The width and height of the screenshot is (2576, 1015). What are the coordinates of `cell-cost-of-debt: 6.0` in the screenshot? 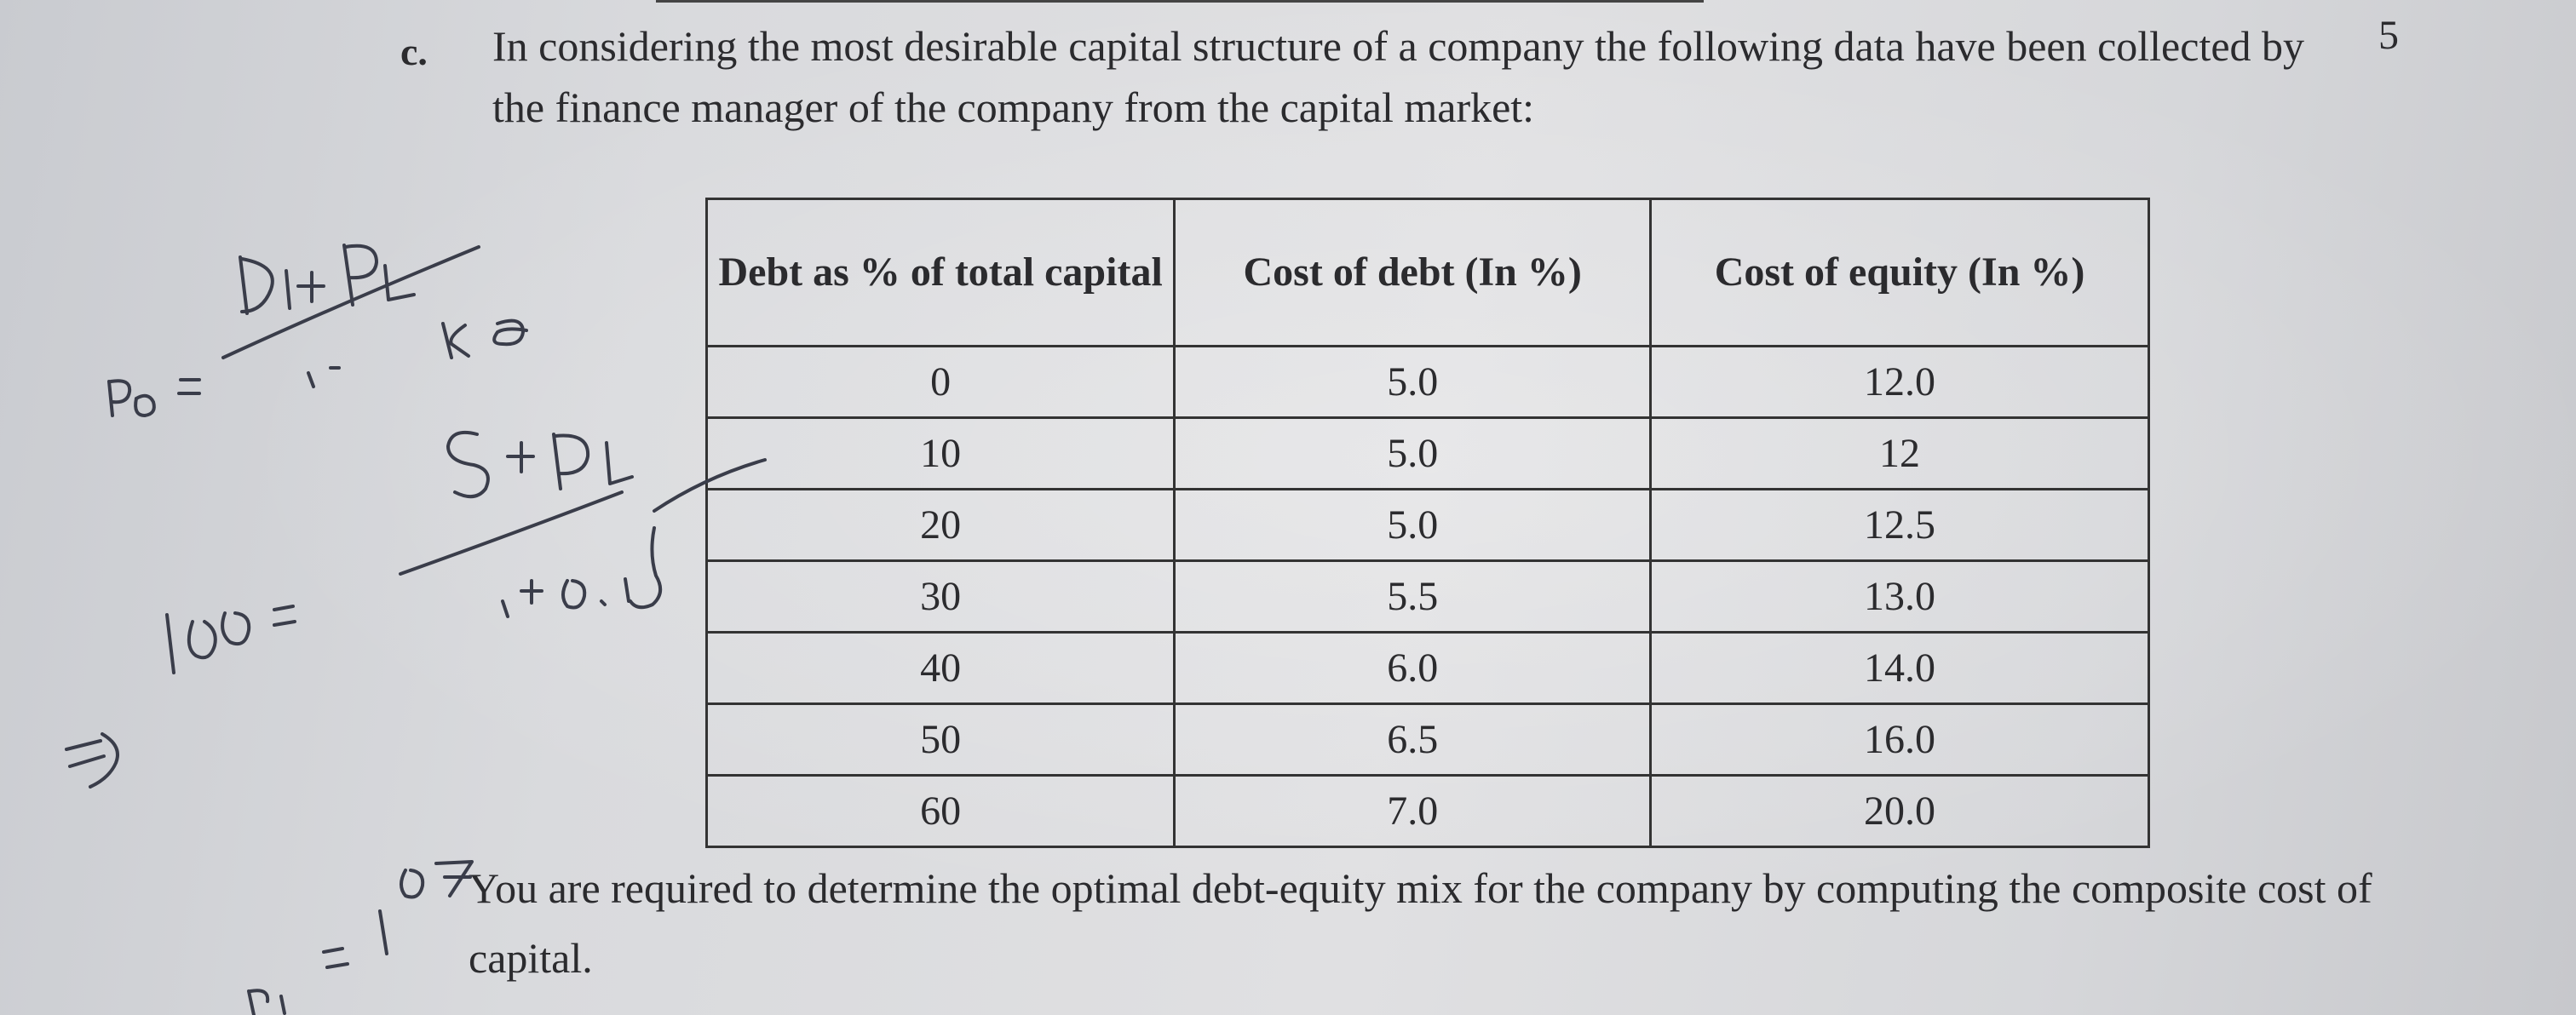 It's located at (1413, 668).